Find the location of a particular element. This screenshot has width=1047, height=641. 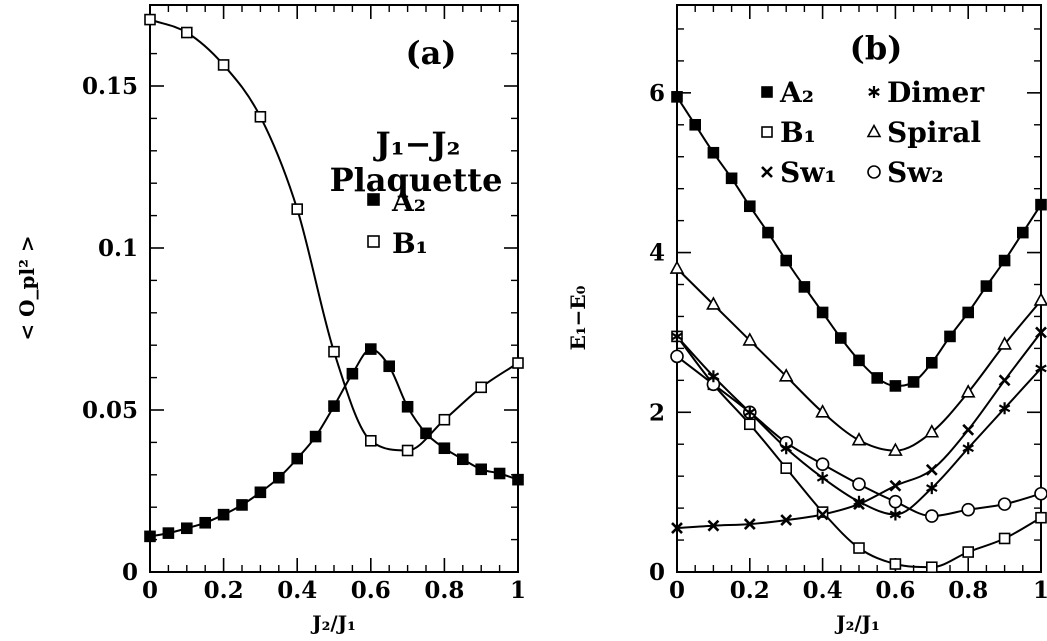

legend-b-label-Dimer: Dimer is located at coordinates (936, 92).